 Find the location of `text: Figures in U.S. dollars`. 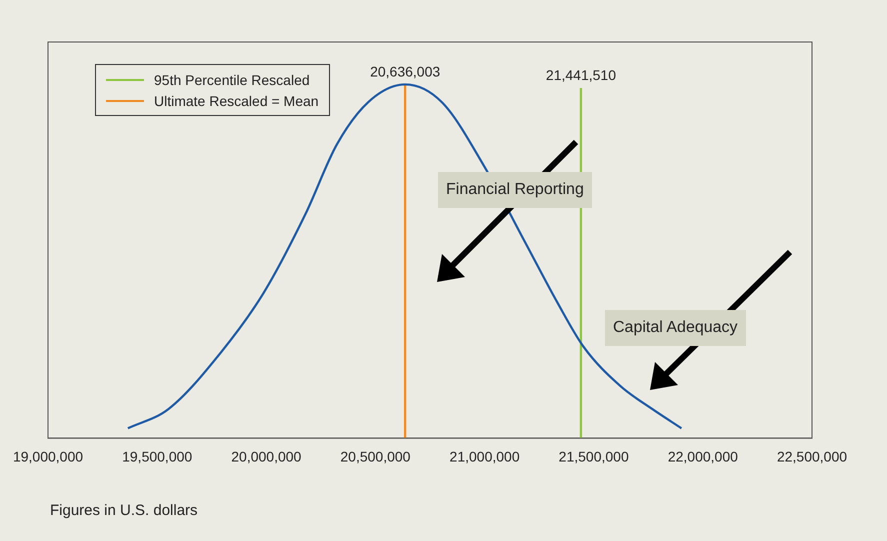

text: Figures in U.S. dollars is located at coordinates (124, 510).